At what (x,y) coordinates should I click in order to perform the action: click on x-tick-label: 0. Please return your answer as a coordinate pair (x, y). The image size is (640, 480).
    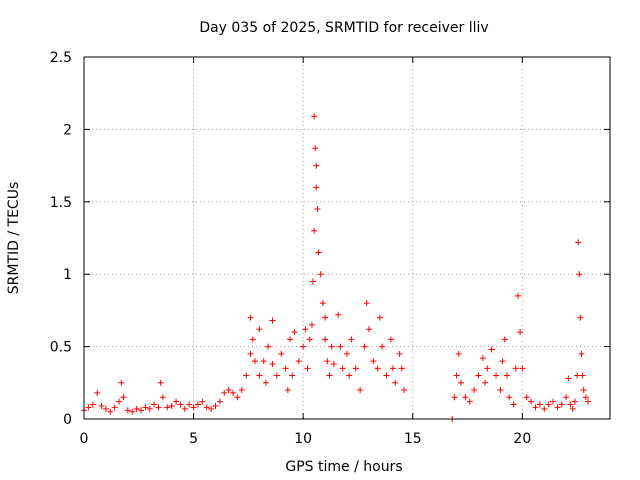
    Looking at the image, I should click on (84, 439).